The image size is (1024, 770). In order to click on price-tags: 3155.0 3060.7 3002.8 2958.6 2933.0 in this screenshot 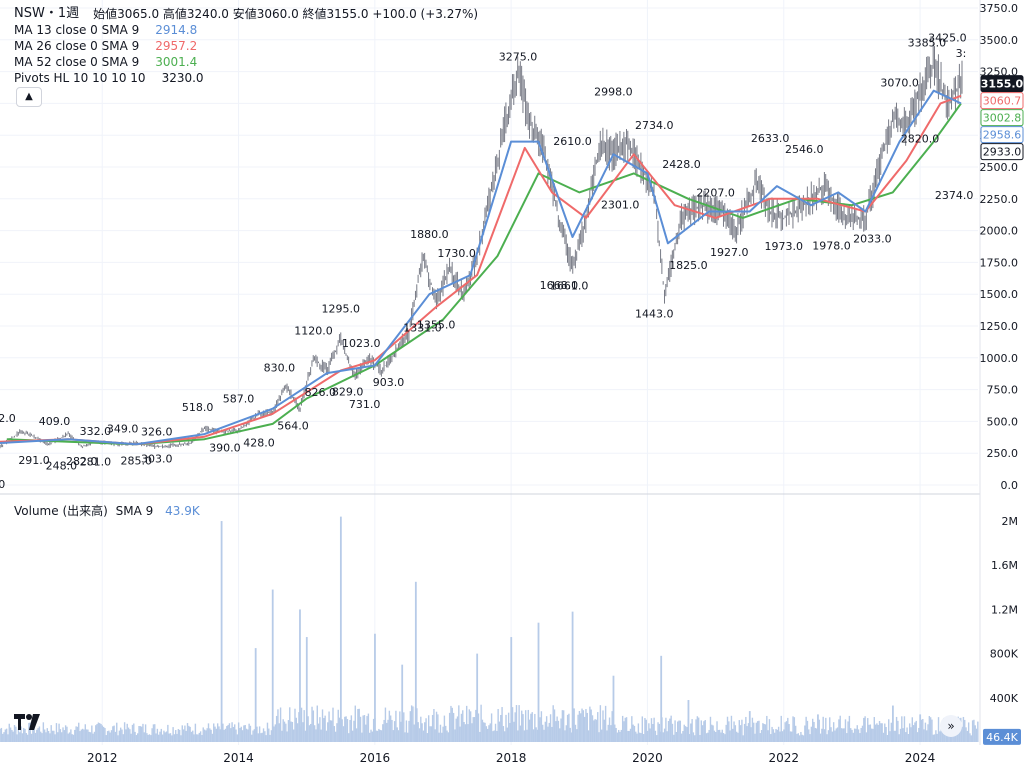, I will do `click(1002, 118)`.